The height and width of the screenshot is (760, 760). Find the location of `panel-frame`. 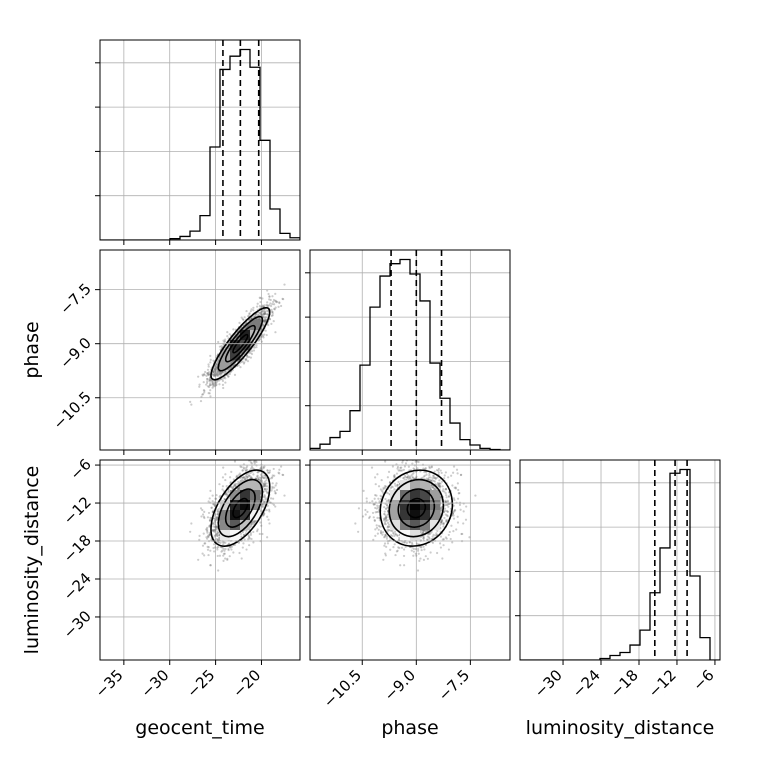

panel-frame is located at coordinates (200, 560).